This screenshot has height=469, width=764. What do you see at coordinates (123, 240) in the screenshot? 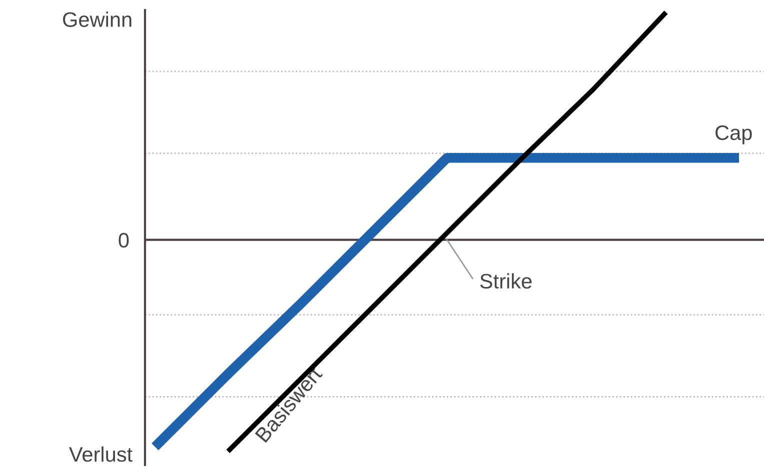
I see `text: 0` at bounding box center [123, 240].